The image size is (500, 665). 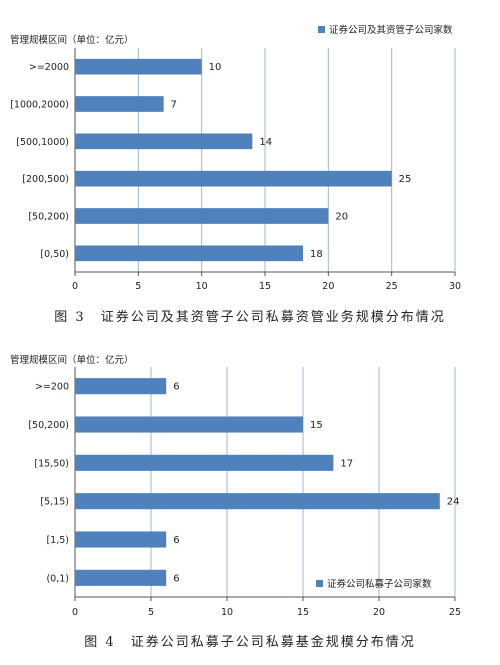 What do you see at coordinates (57, 578) in the screenshot?
I see `category-label: (0,1)` at bounding box center [57, 578].